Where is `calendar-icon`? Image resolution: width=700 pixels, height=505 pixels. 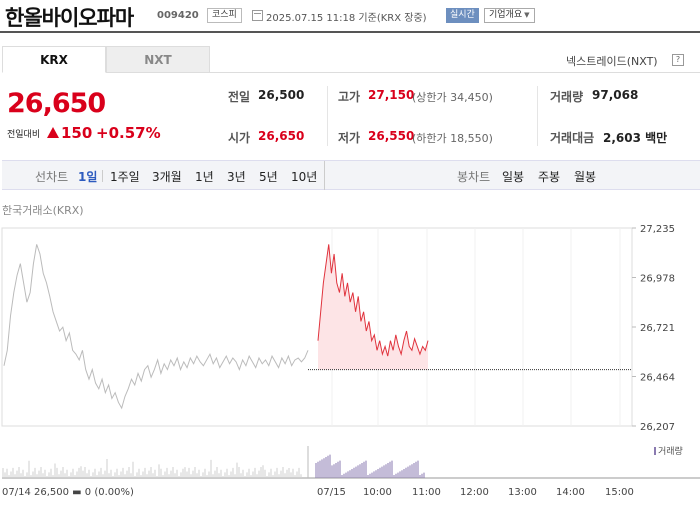
calendar-icon is located at coordinates (257, 15).